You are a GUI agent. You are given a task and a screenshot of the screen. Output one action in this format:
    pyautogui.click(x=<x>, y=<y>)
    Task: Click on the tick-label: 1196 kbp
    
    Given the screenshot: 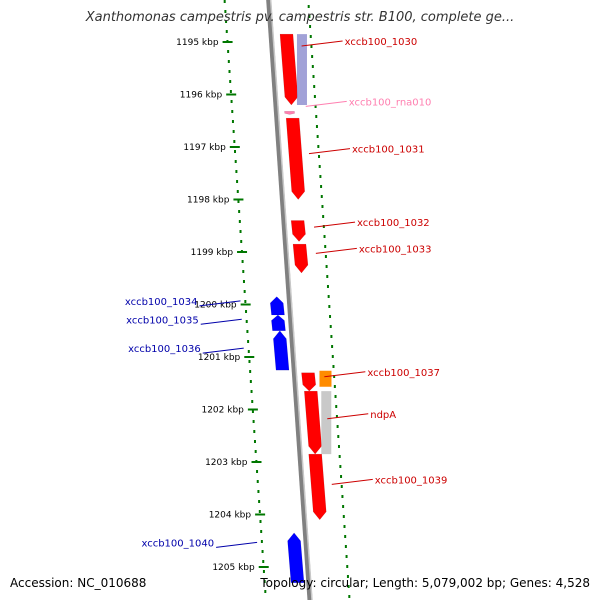 What is the action you would take?
    pyautogui.click(x=201, y=96)
    